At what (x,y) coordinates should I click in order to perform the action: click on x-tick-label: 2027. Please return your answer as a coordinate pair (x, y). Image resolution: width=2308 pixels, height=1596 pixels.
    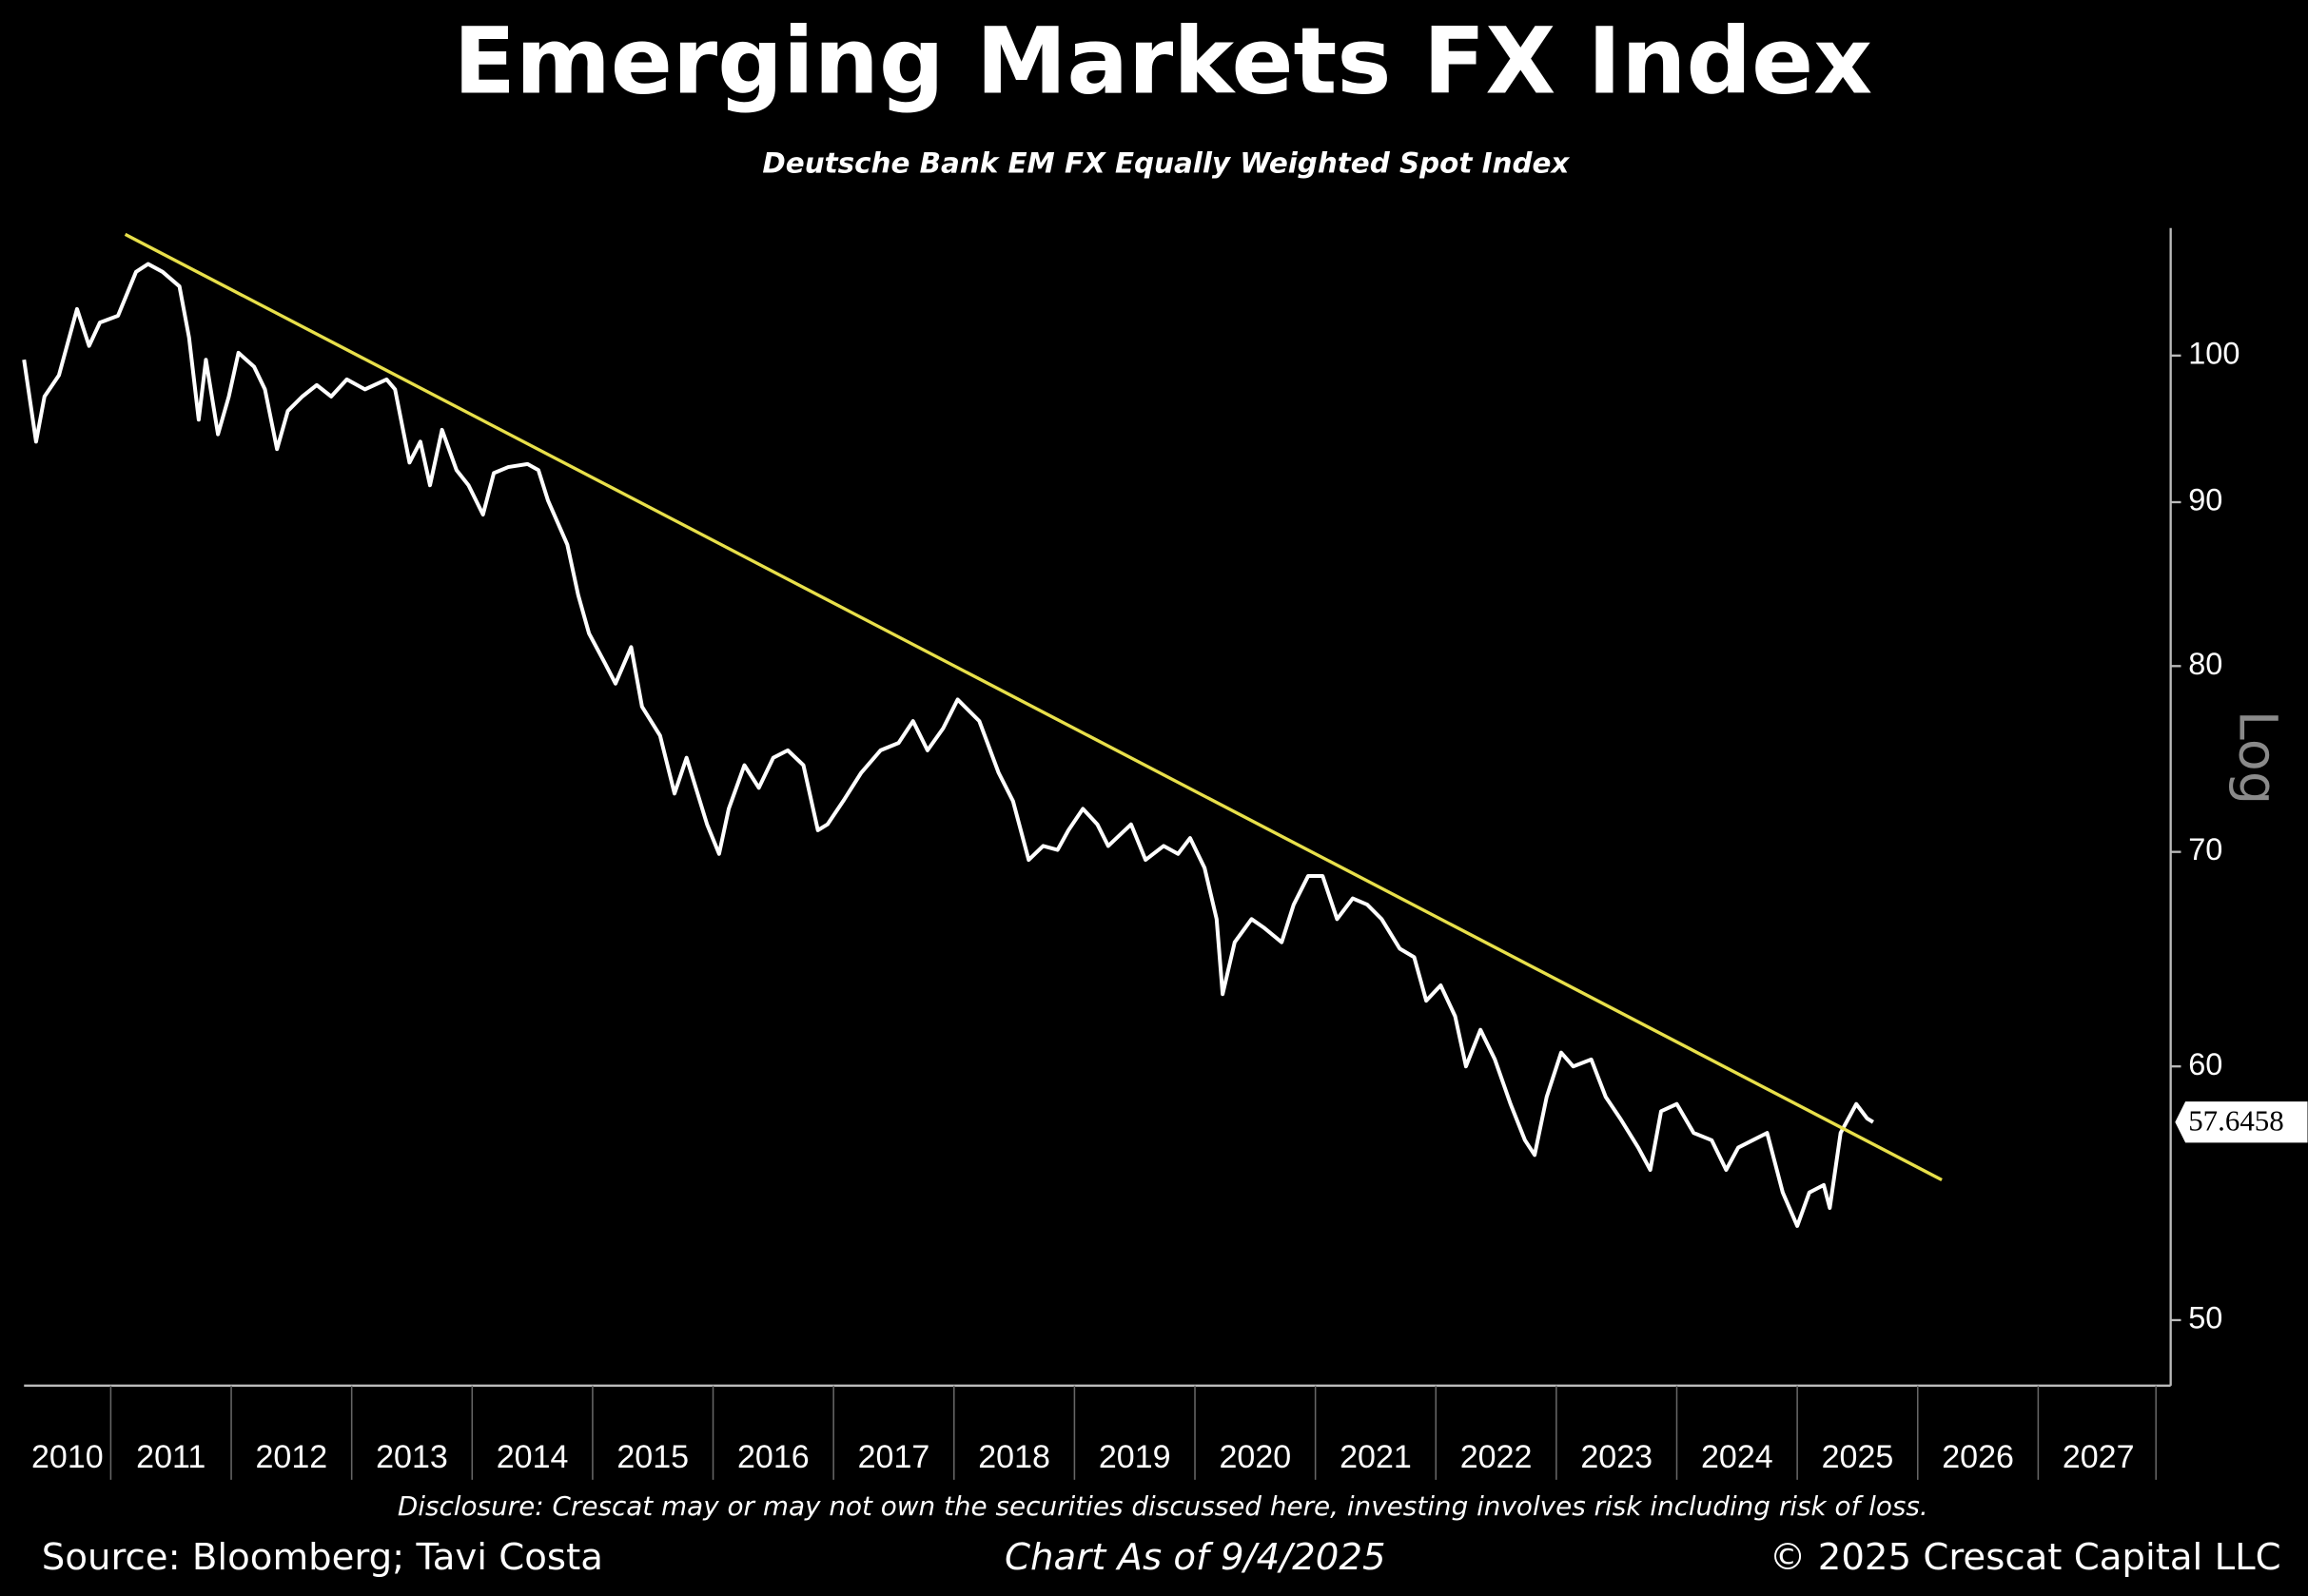
    Looking at the image, I should click on (2099, 1457).